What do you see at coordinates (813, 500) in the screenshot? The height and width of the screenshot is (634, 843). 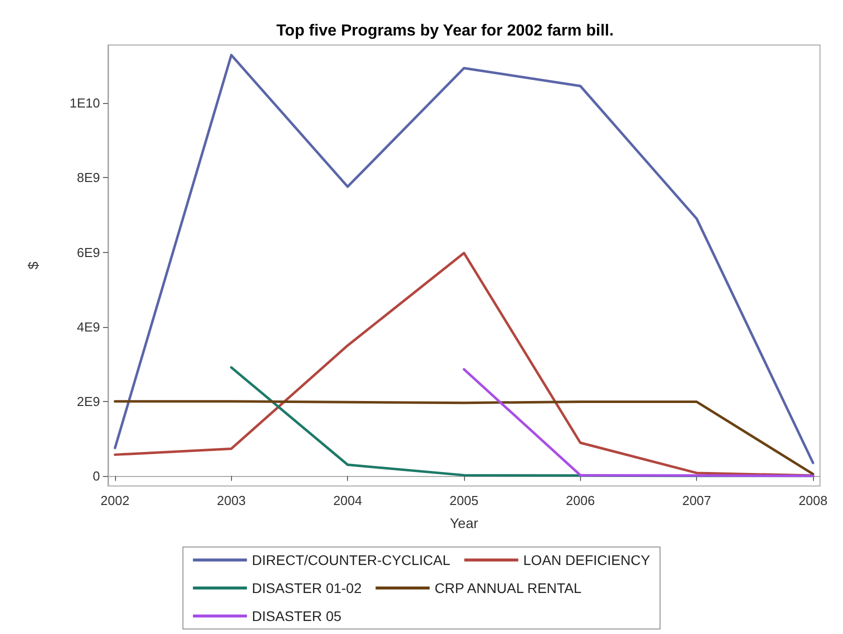 I see `x-tick-label: 2008` at bounding box center [813, 500].